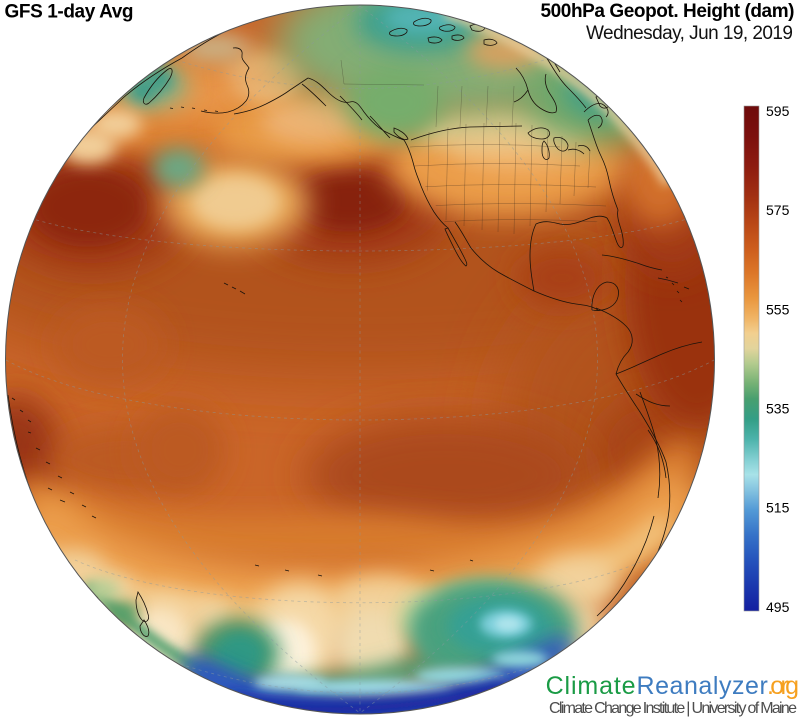 The height and width of the screenshot is (721, 800). I want to click on svg-text: 515, so click(778, 508).